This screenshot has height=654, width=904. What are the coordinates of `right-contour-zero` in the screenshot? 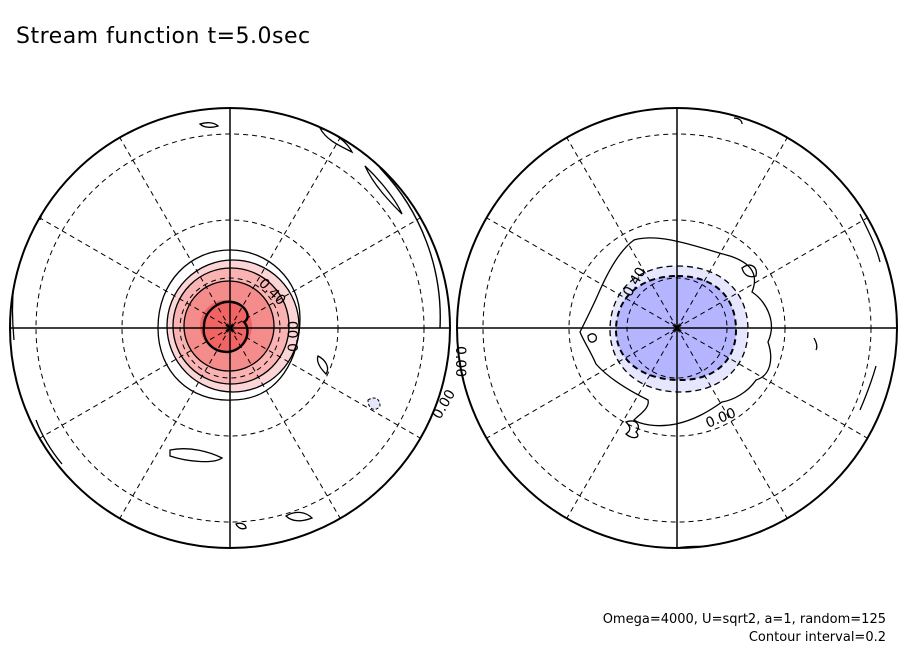 It's located at (676, 332).